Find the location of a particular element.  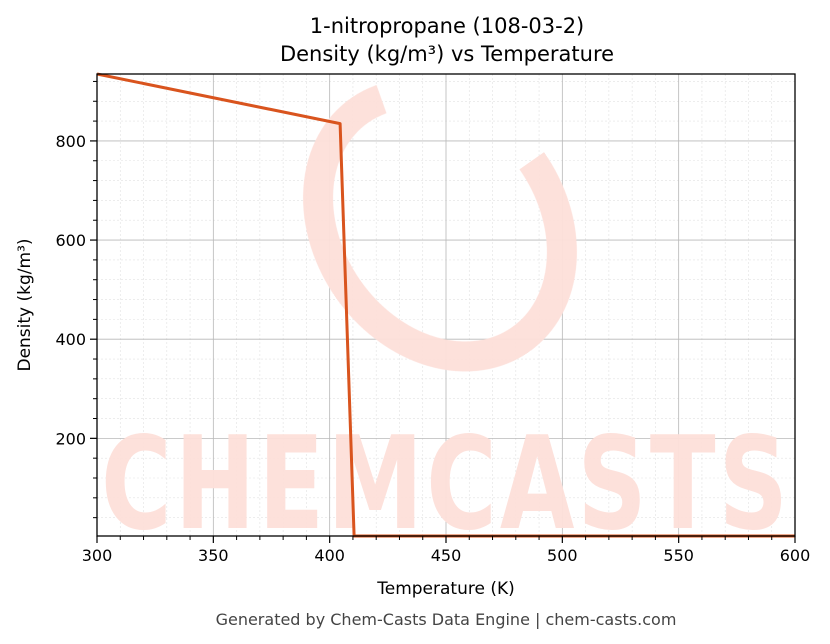

chart-subtitle: Density (kg/m³) vs Temperature is located at coordinates (447, 54).